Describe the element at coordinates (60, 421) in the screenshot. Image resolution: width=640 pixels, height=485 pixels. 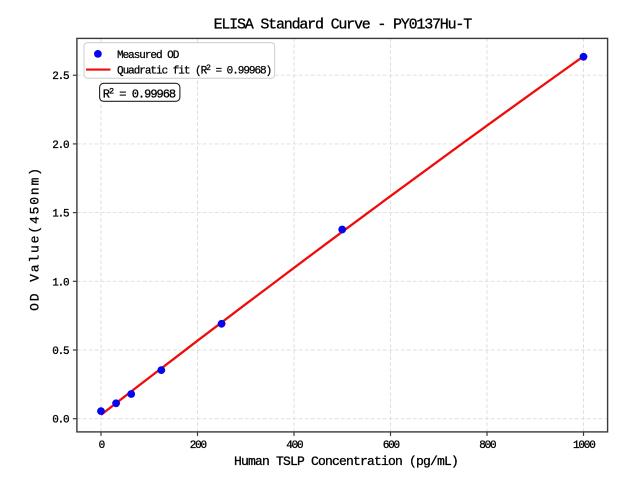
I see `svg-text: 0.0` at that location.